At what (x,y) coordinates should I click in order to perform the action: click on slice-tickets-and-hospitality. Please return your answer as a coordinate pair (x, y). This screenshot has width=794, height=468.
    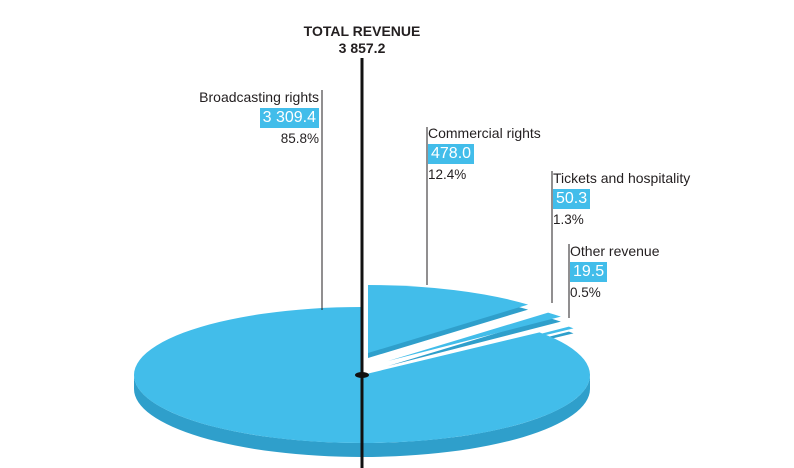
    Looking at the image, I should click on (474, 336).